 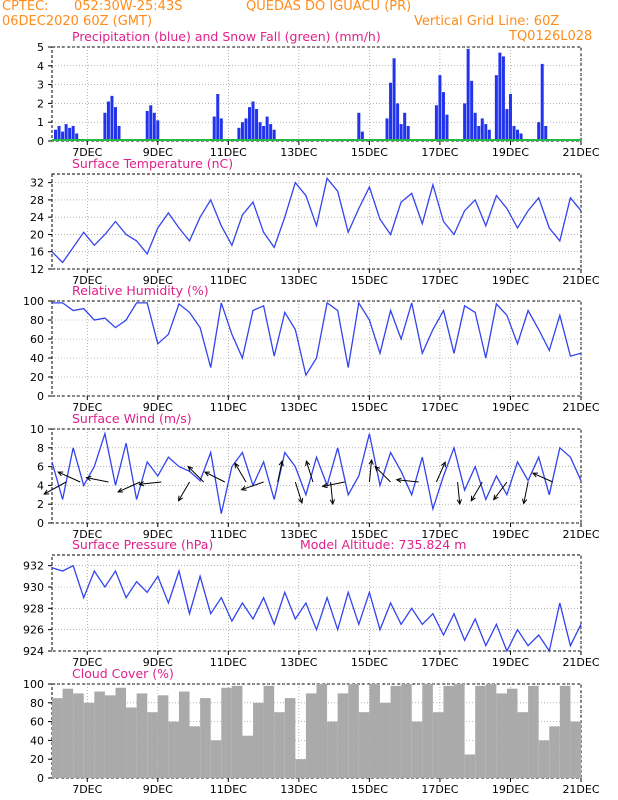 What do you see at coordinates (33, 608) in the screenshot?
I see `pressure-ytick-label: 928` at bounding box center [33, 608].